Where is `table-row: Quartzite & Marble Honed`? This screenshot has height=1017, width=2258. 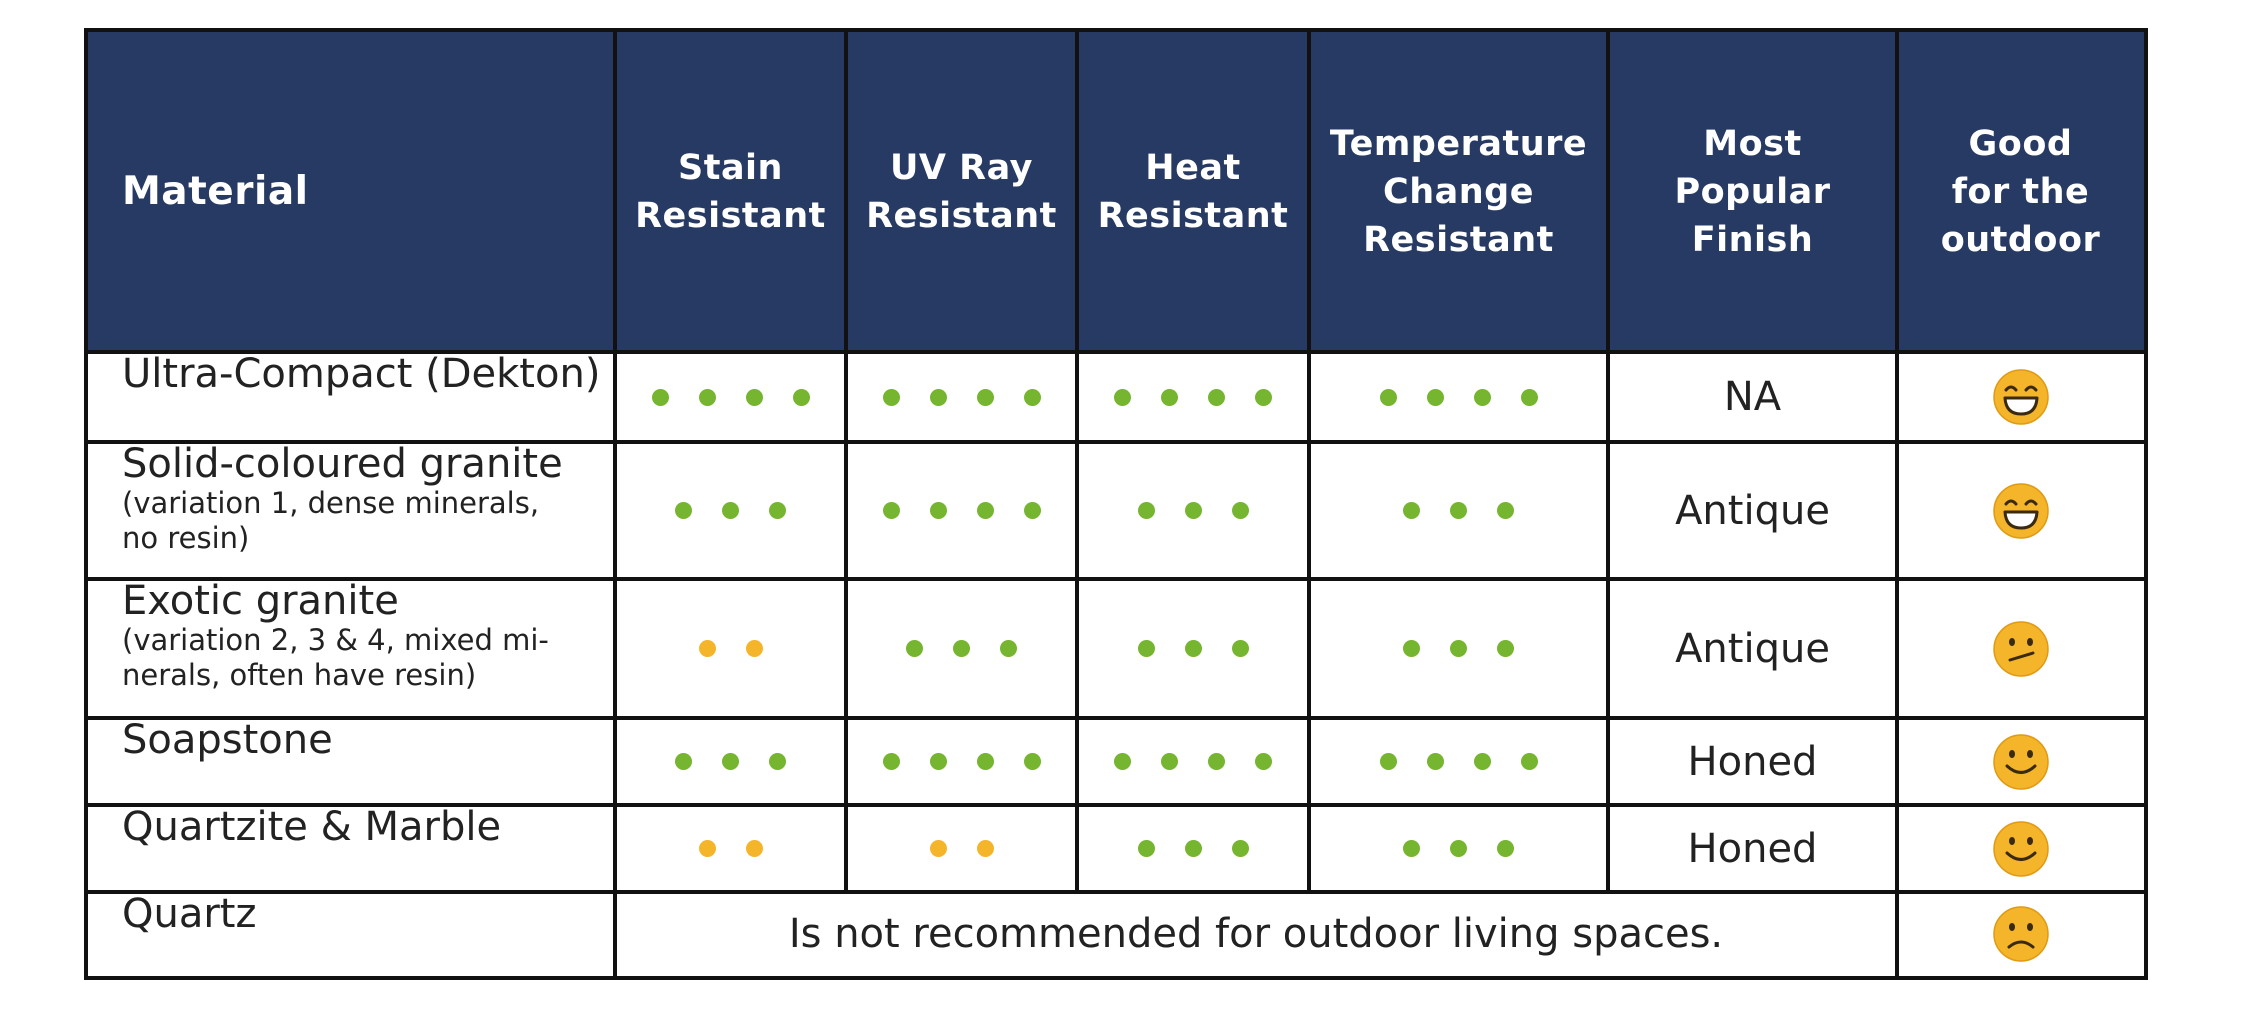 table-row: Quartzite & Marble Honed is located at coordinates (1116, 848).